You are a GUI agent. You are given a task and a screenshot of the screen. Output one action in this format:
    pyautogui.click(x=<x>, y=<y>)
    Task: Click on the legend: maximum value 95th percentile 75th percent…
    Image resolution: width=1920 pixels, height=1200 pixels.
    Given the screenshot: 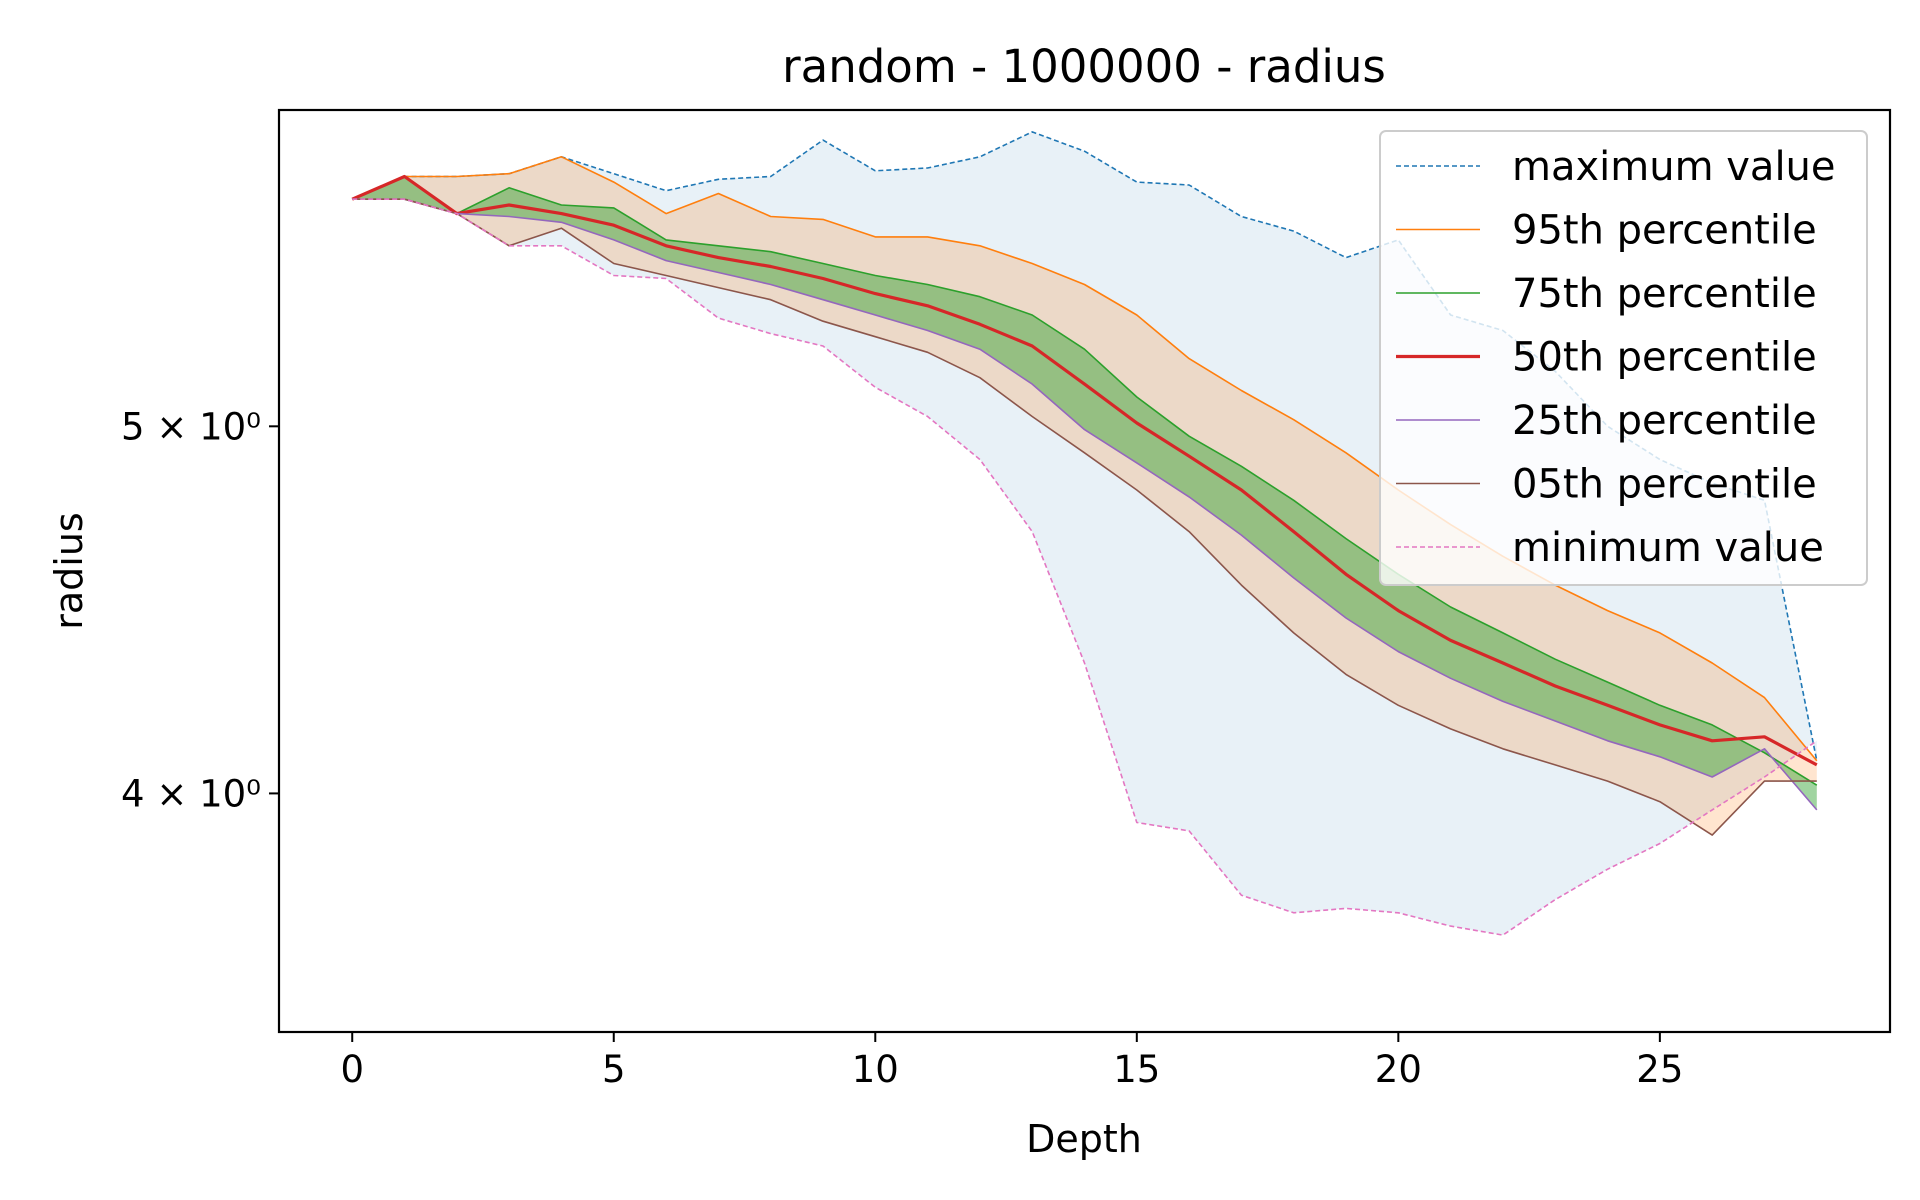 What is the action you would take?
    pyautogui.click(x=1623, y=358)
    